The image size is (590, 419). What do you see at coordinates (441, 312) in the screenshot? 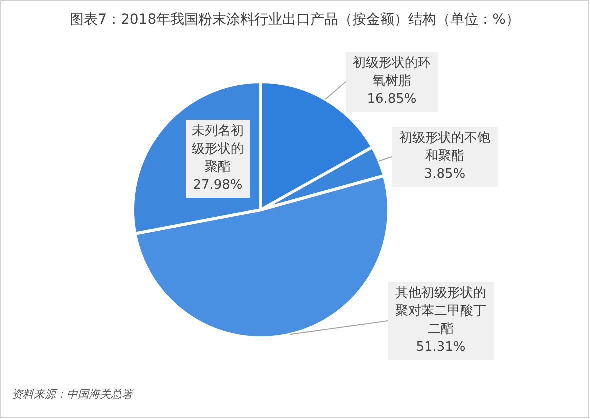
I see `slice-label: 其他初级形状的聚对苯二甲酸丁二酯` at bounding box center [441, 312].